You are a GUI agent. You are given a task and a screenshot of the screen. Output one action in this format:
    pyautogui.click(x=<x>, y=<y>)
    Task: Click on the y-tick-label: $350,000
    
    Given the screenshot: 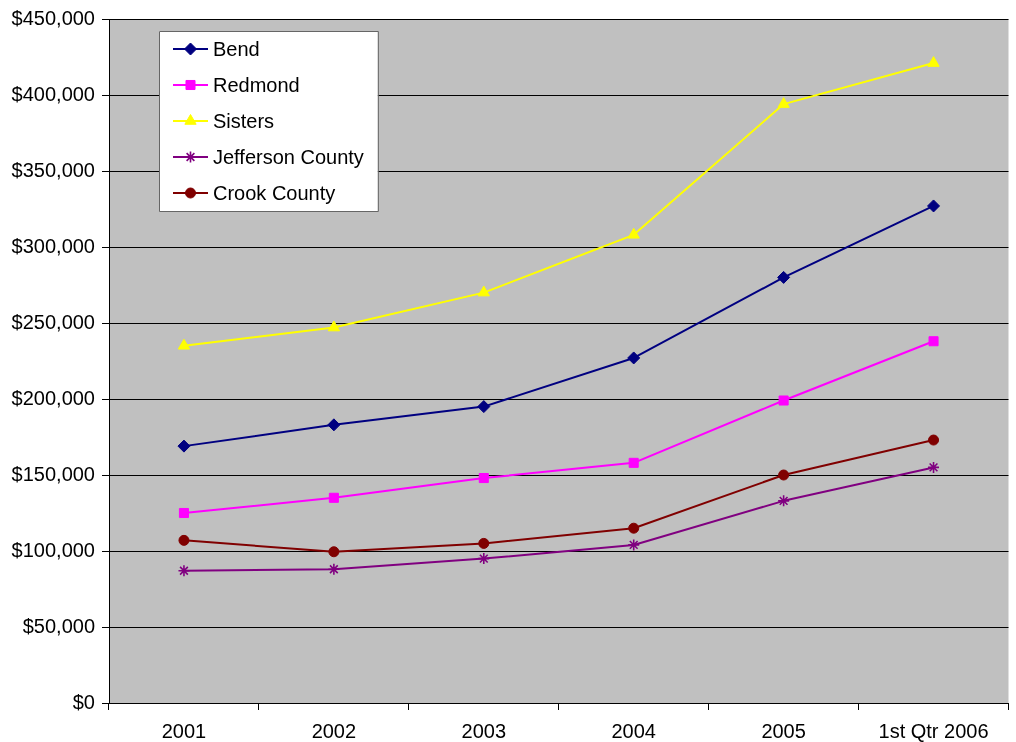 What is the action you would take?
    pyautogui.click(x=53, y=169)
    